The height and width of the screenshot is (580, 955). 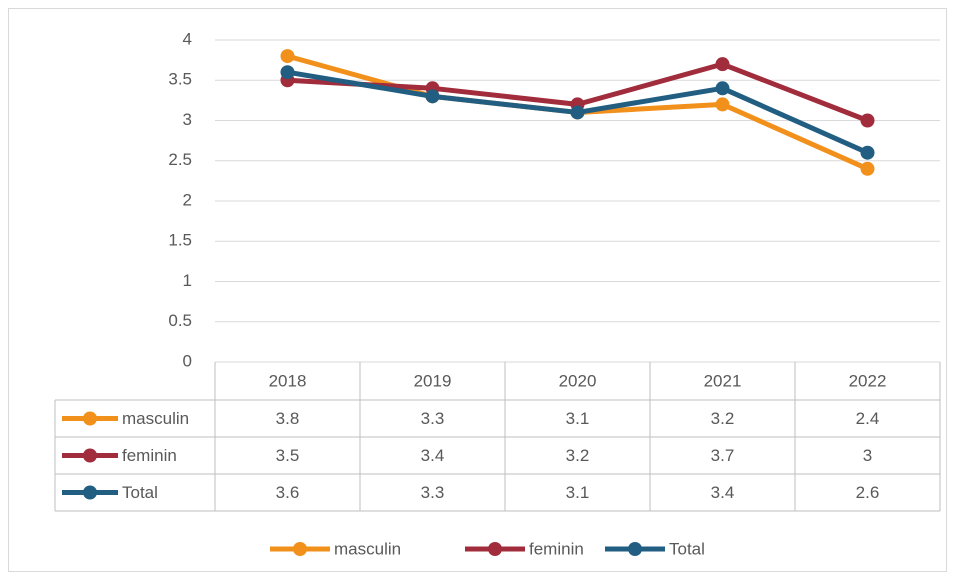 I want to click on y-tick-label: 1.5, so click(x=180, y=240).